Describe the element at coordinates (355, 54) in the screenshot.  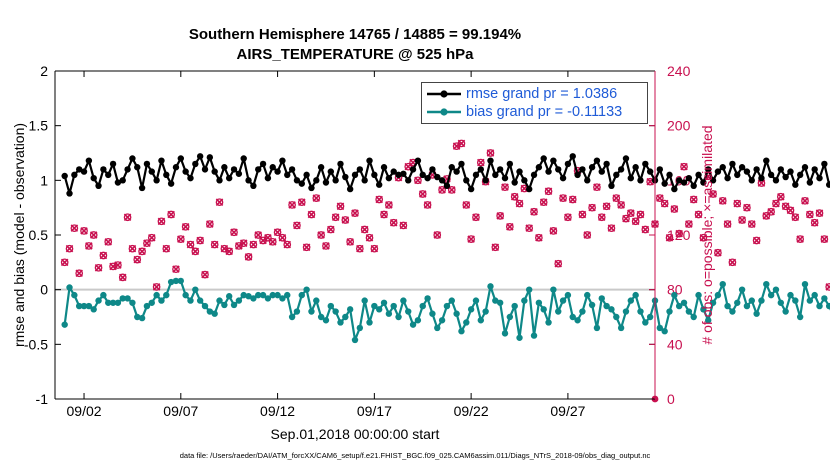
I see `chart-title-line2: AIRS_TEMPERATURE @ 525 hPa` at that location.